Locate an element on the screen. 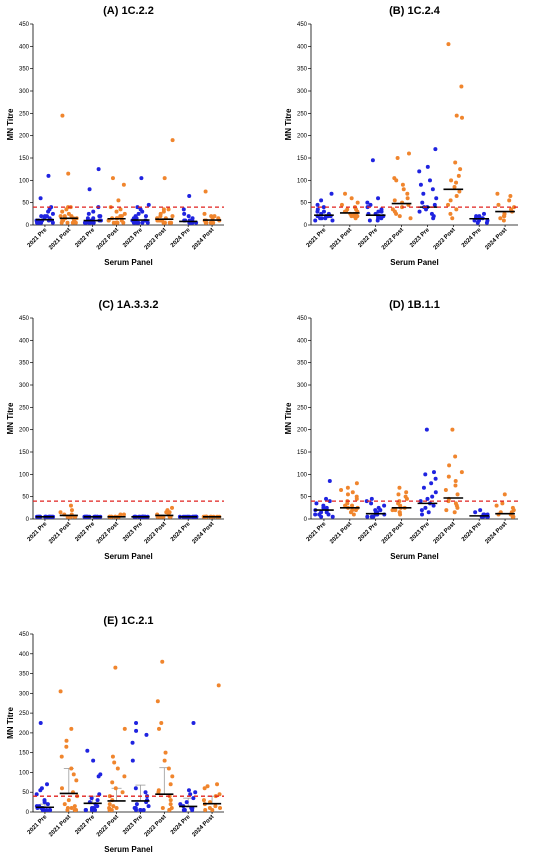 The image size is (550, 863). y-tick-label: 400 is located at coordinates (302, 47).